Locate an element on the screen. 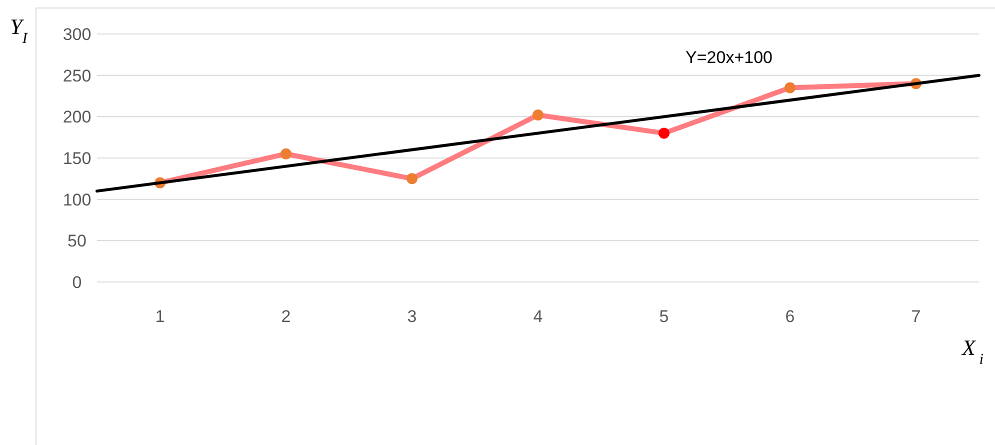 This screenshot has width=995, height=445. x-tick-label: 7 is located at coordinates (916, 316).